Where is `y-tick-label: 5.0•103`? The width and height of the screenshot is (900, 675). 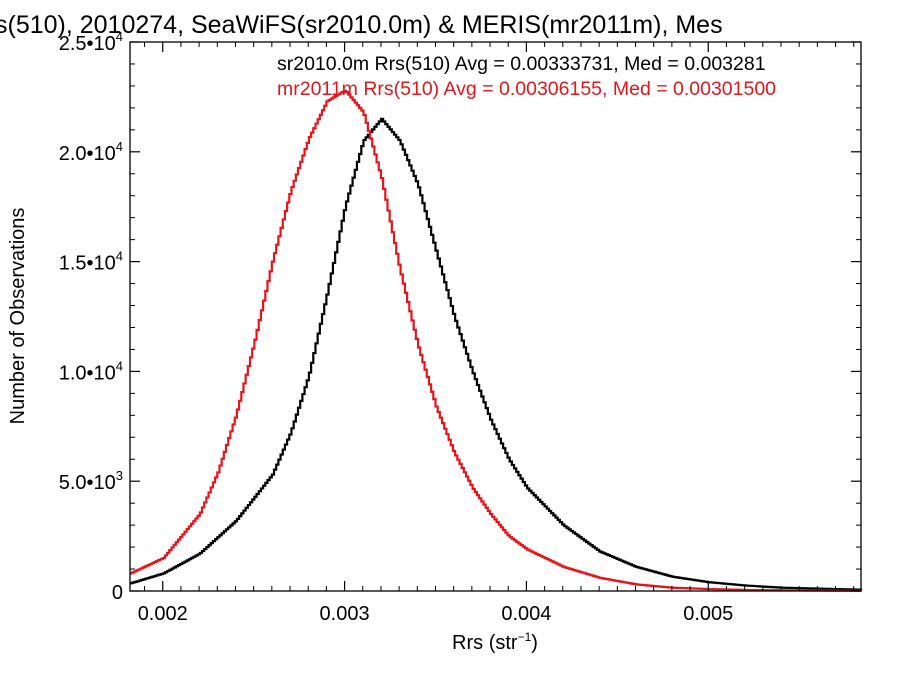 y-tick-label: 5.0•103 is located at coordinates (91, 481).